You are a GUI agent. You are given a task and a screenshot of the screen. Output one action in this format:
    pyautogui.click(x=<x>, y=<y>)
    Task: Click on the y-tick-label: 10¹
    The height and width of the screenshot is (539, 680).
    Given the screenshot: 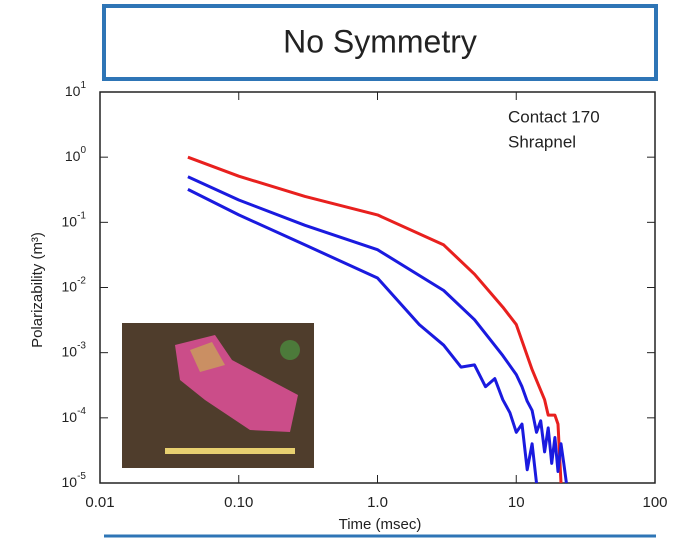 What is the action you would take?
    pyautogui.click(x=76, y=89)
    